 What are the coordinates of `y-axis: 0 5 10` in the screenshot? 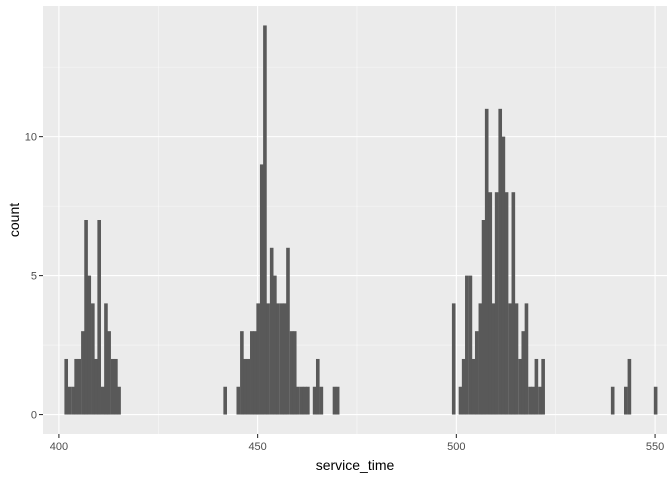 It's located at (34, 277).